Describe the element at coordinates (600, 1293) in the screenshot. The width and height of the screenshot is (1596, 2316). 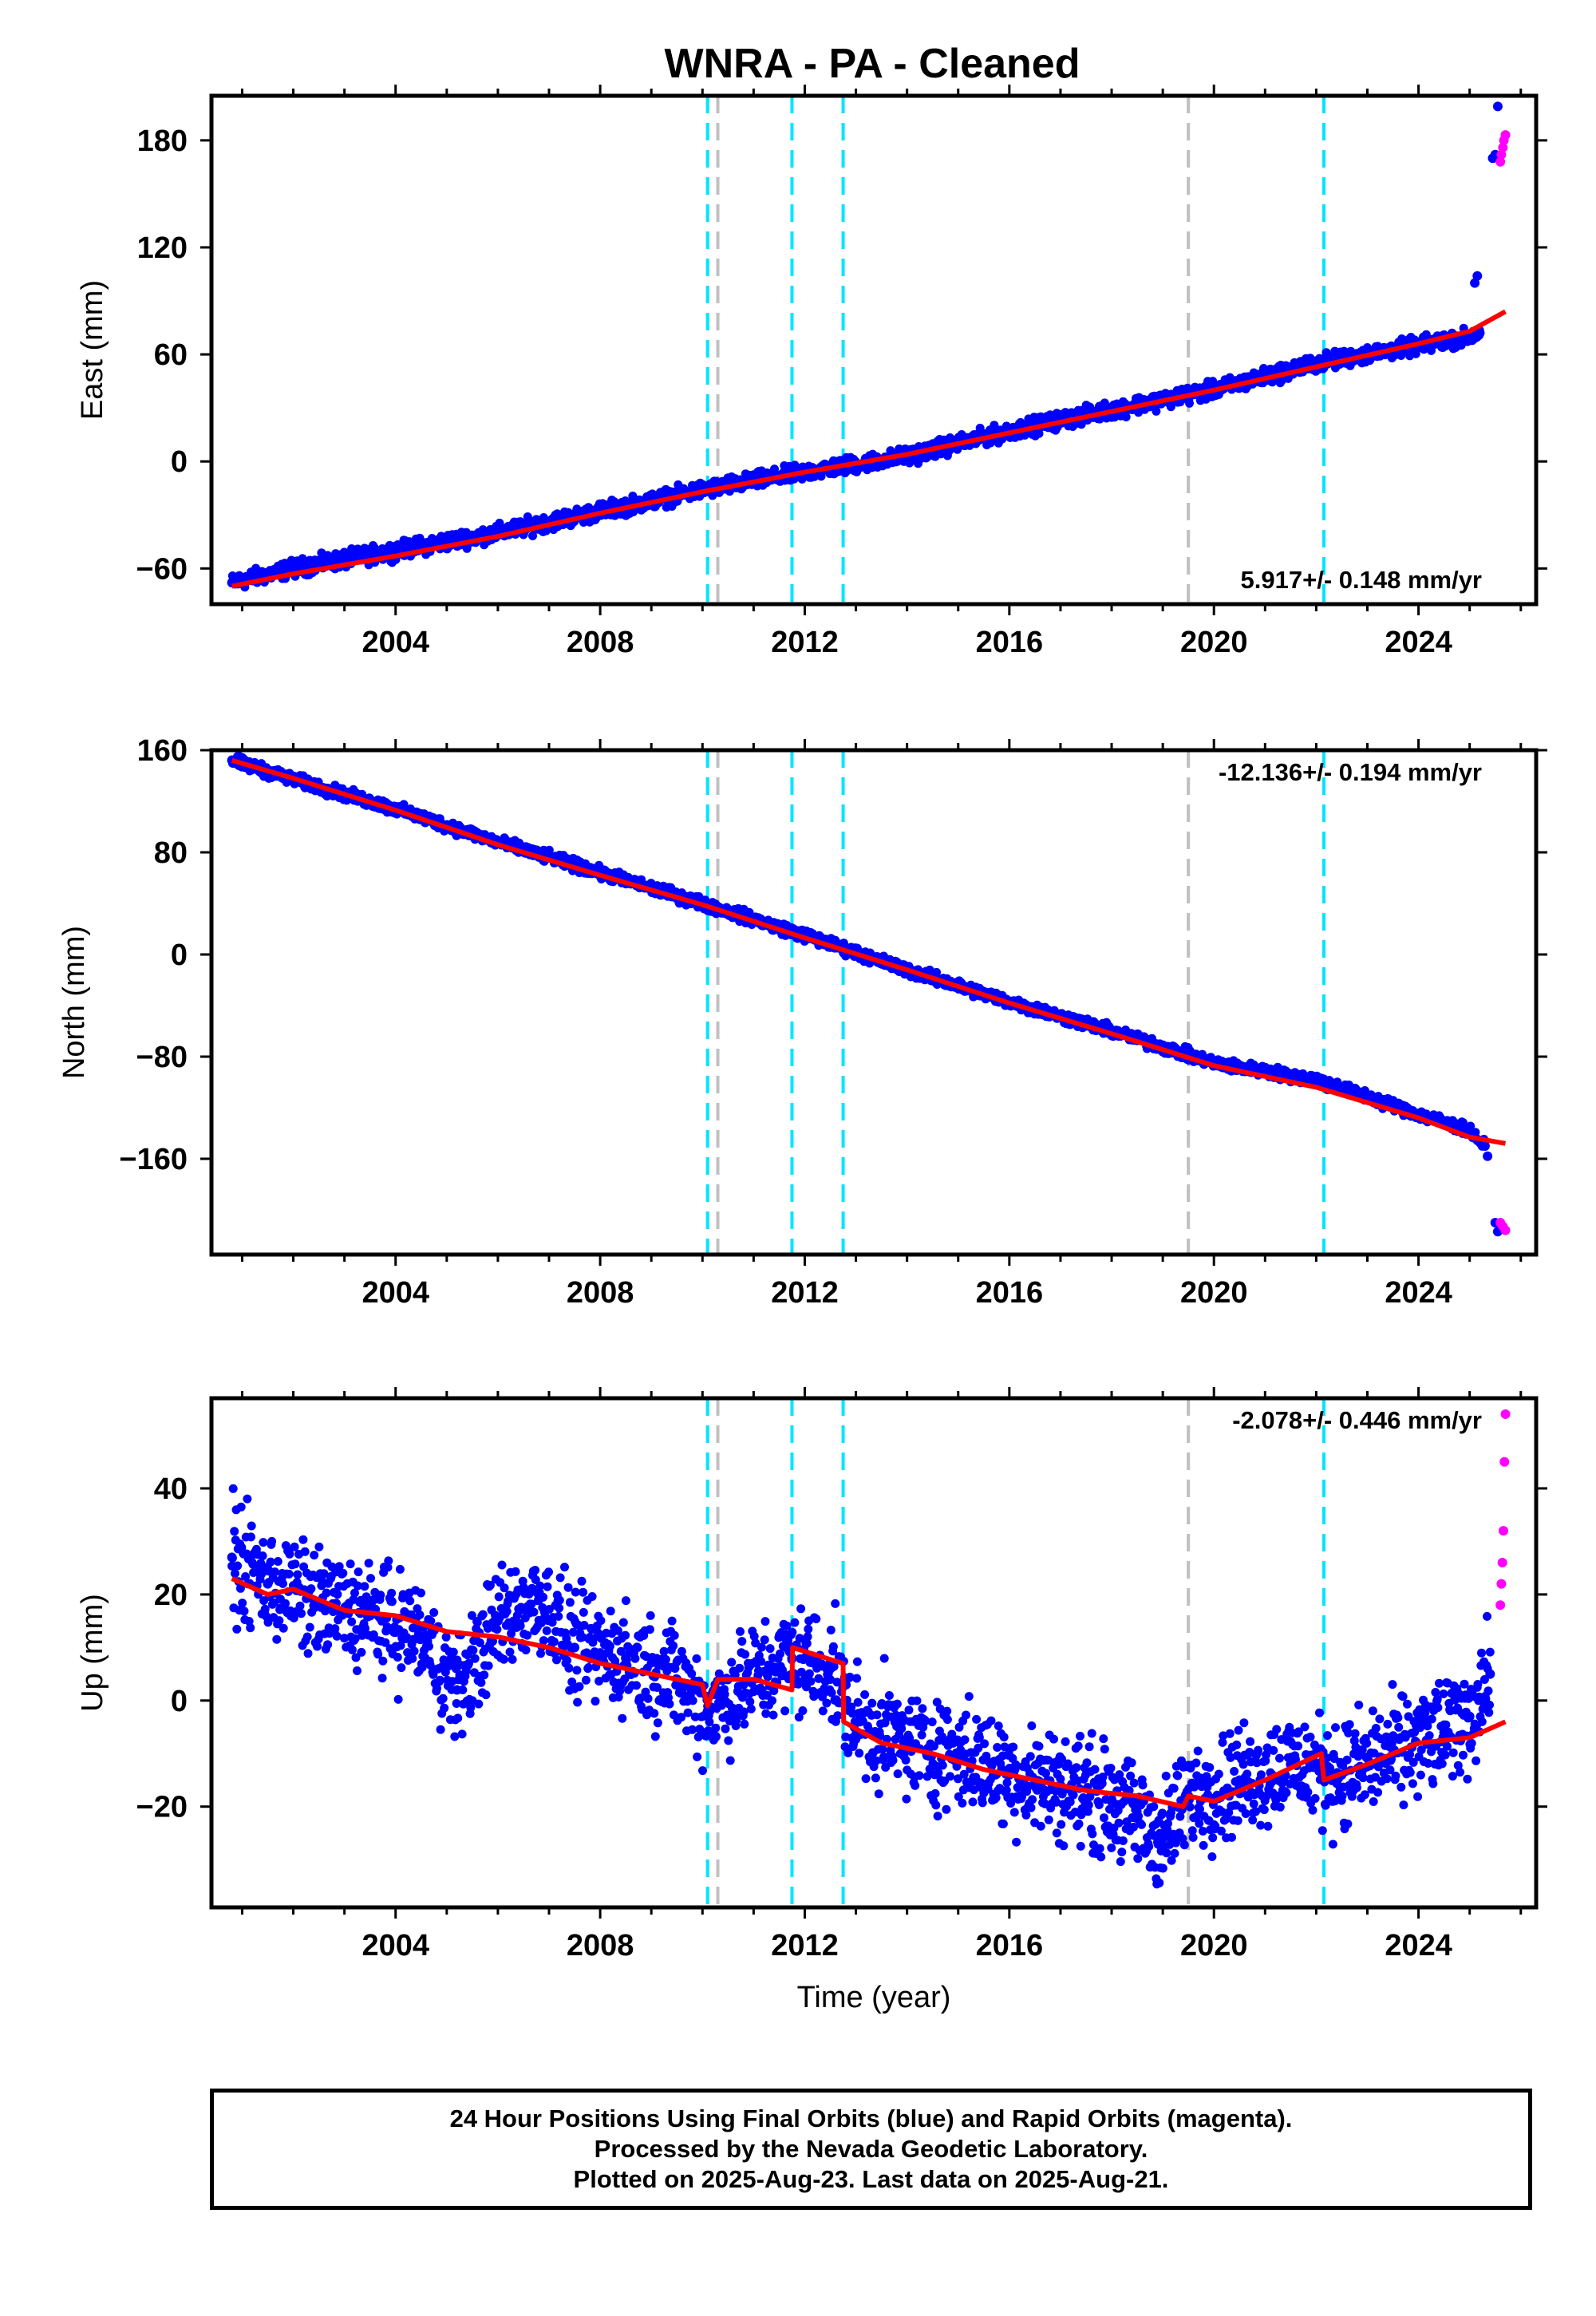
I see `north-xtick-label: 2008` at that location.